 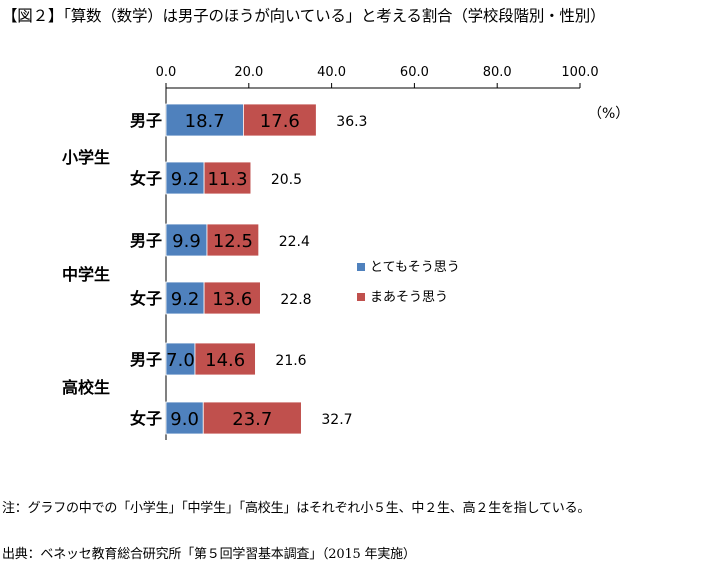 I want to click on bar-value-label: 12.5, so click(x=233, y=241).